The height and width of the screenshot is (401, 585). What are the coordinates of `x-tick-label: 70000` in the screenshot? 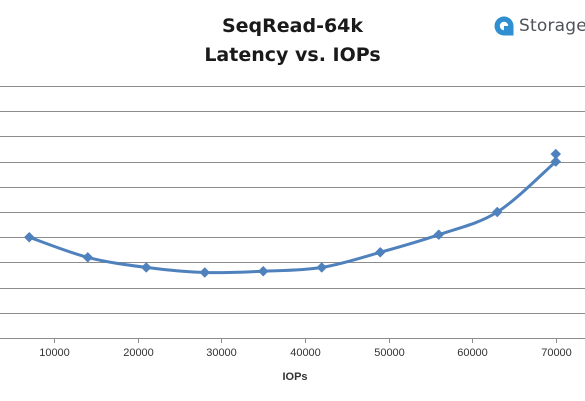 It's located at (556, 353).